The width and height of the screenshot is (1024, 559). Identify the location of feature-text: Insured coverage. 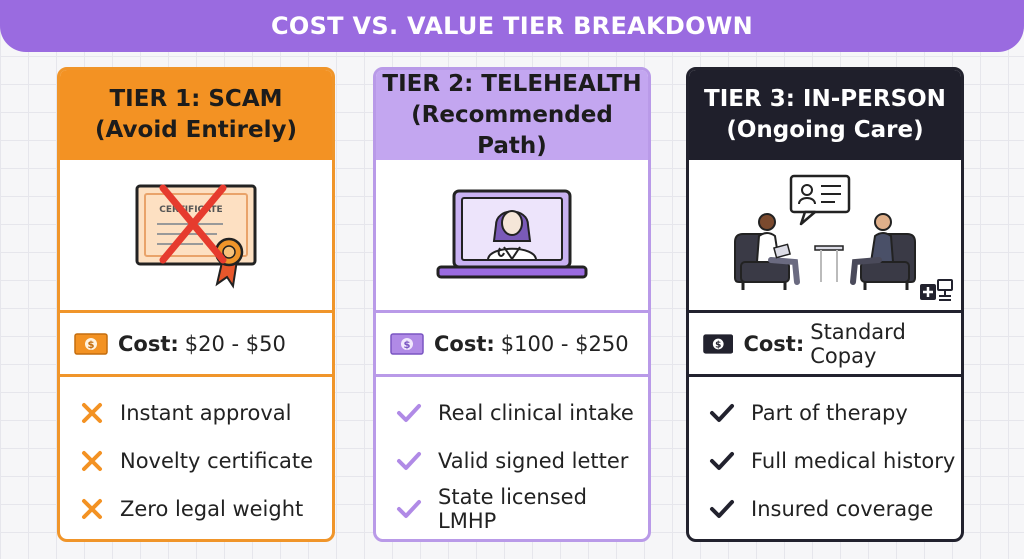
(842, 509).